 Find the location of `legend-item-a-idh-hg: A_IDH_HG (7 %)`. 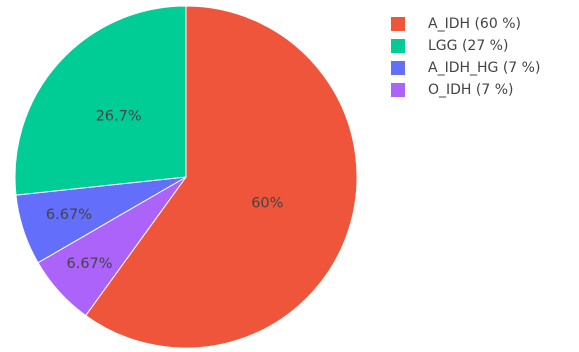

legend-item-a-idh-hg: A_IDH_HG (7 %) is located at coordinates (465, 68).